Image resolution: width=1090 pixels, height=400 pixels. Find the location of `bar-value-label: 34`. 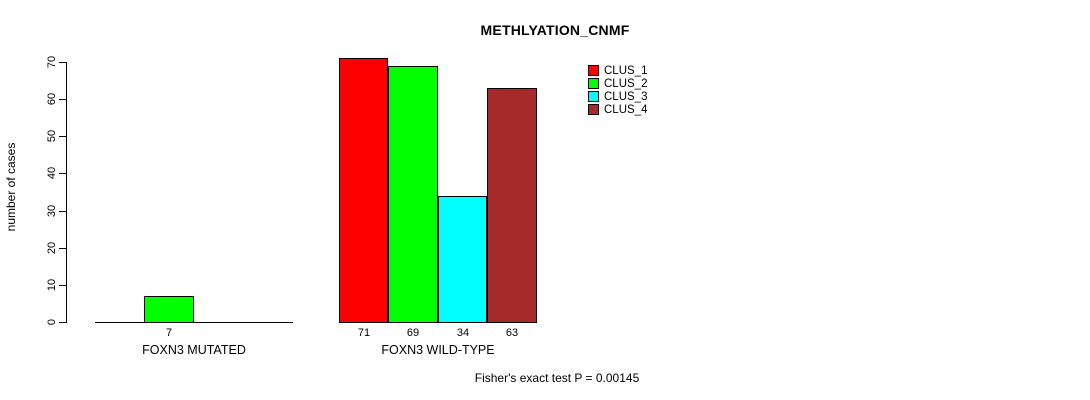

bar-value-label: 34 is located at coordinates (463, 333).